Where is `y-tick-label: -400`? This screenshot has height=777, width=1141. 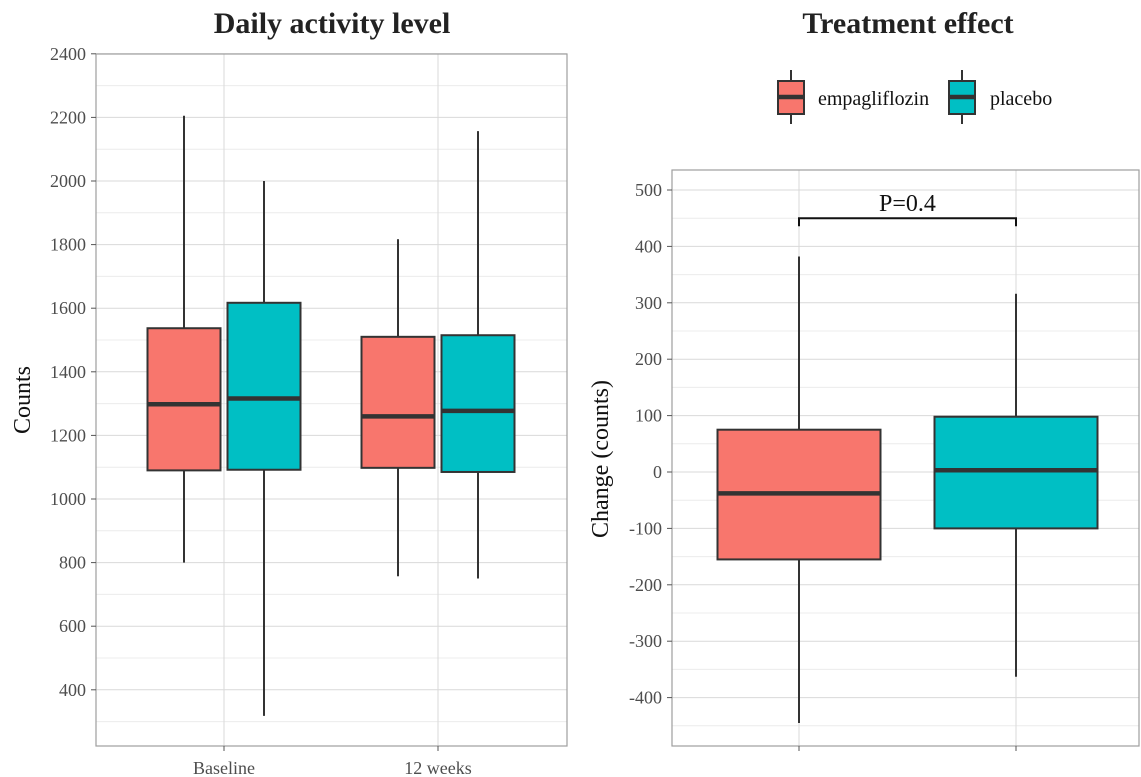 y-tick-label: -400 is located at coordinates (645, 698).